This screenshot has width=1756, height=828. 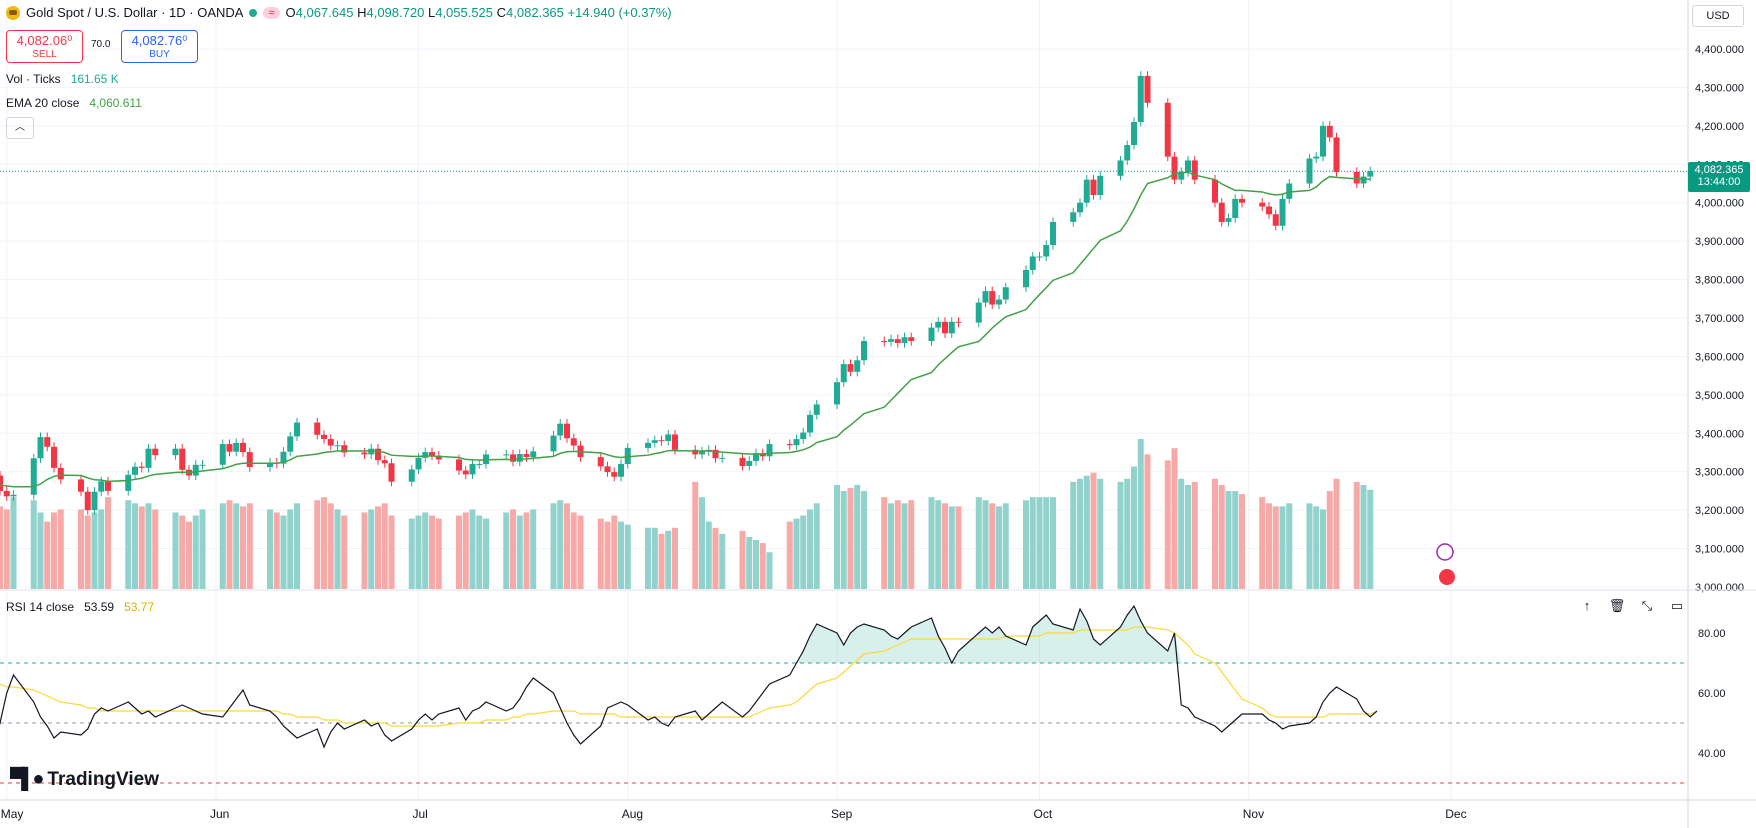 What do you see at coordinates (135, 12) in the screenshot?
I see `symbol-title: Gold Spot / U.S. Dollar · 1D · OANDA` at bounding box center [135, 12].